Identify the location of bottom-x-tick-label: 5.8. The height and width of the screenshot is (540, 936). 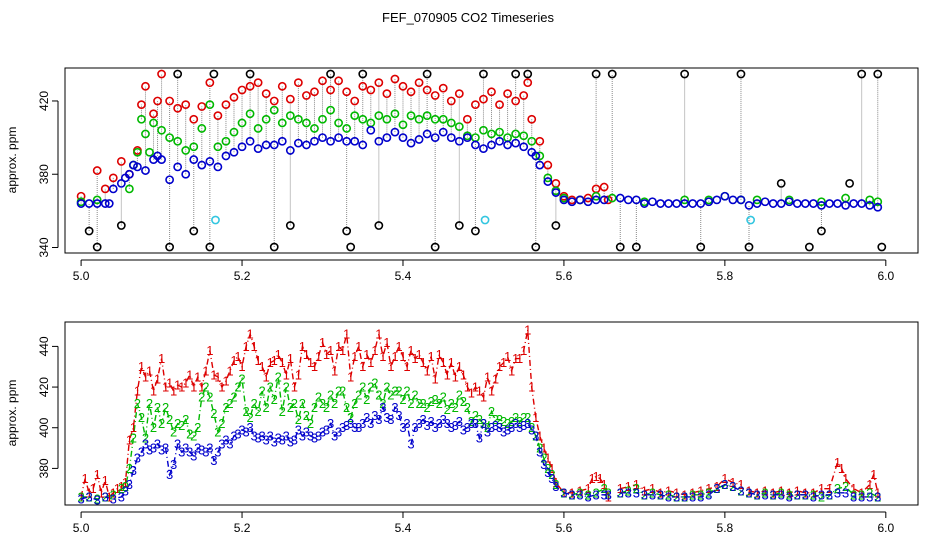
(725, 528).